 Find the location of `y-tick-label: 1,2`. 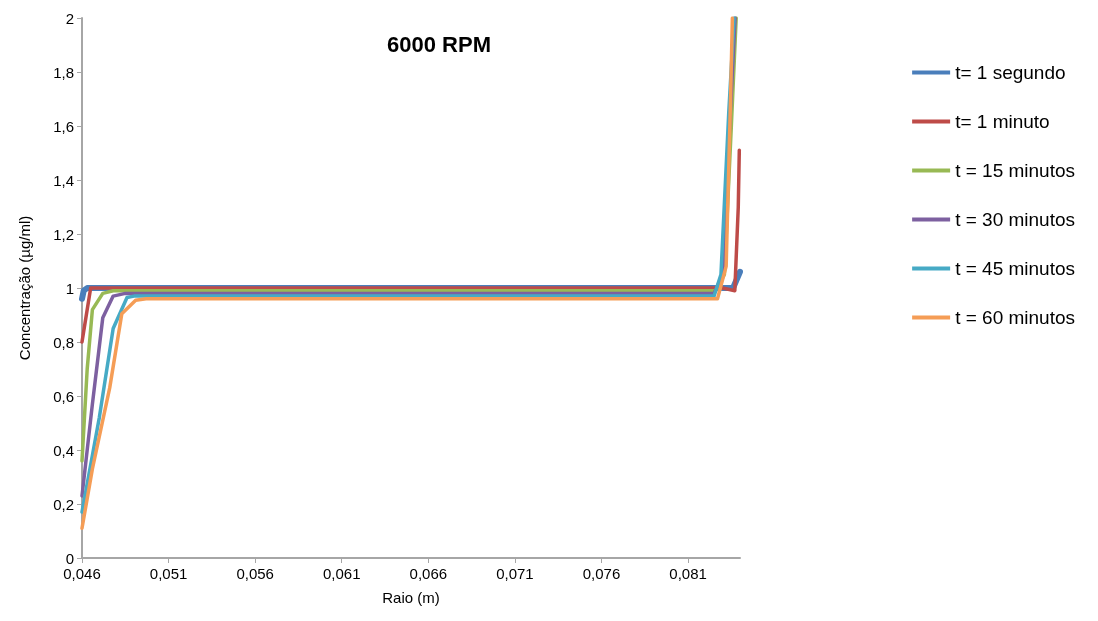

y-tick-label: 1,2 is located at coordinates (63, 234).